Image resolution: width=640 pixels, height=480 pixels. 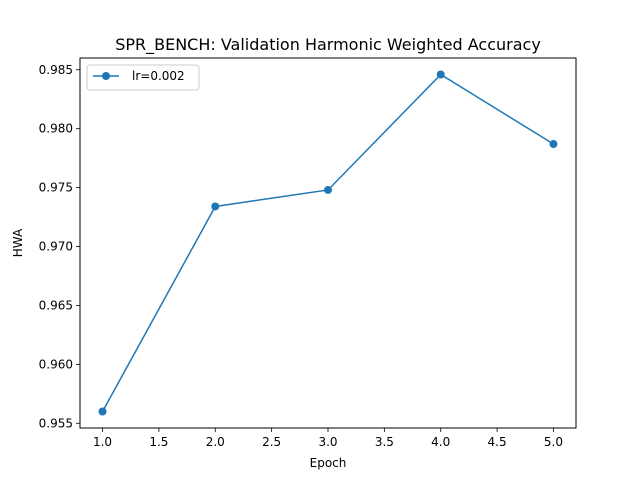 I want to click on y-tick-label: 0.970, so click(x=56, y=247).